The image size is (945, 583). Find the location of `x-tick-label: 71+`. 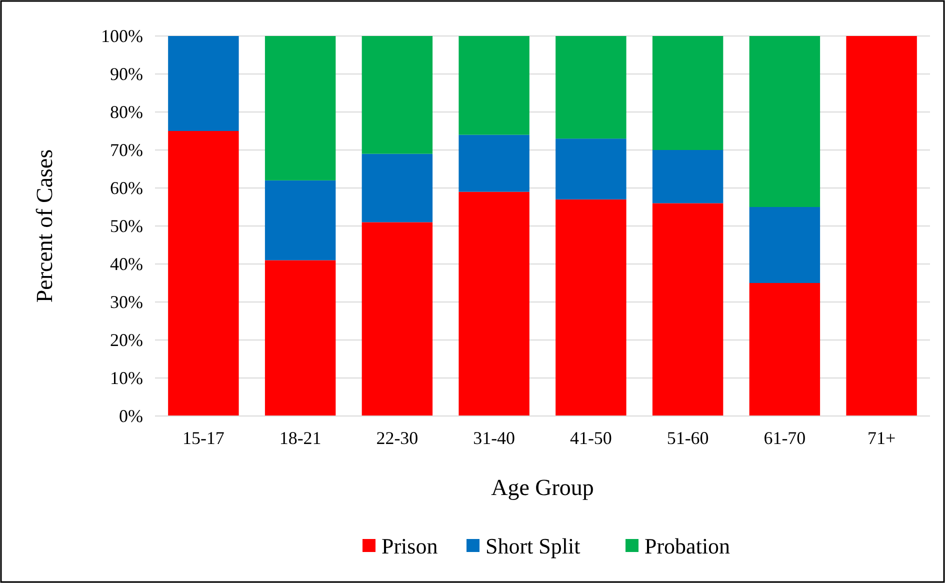

x-tick-label: 71+ is located at coordinates (881, 438).